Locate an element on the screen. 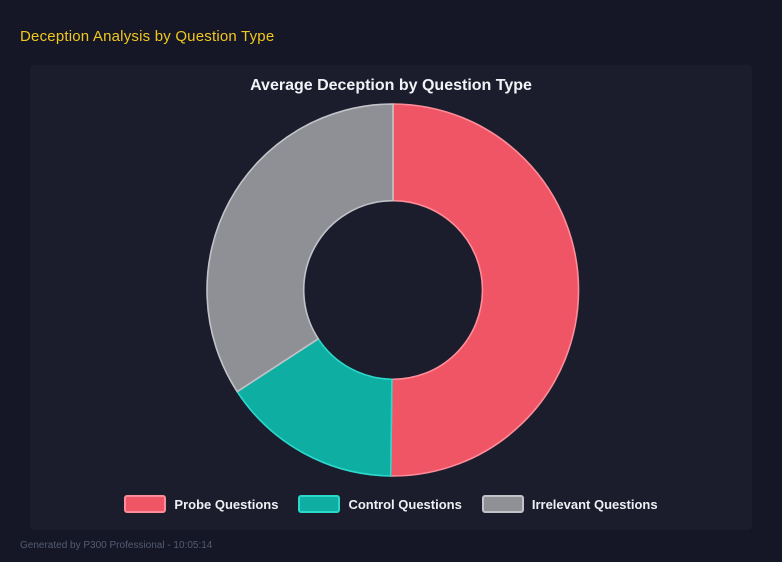 Image resolution: width=782 pixels, height=562 pixels. legend-swatch-irrelevant-questions is located at coordinates (502, 504).